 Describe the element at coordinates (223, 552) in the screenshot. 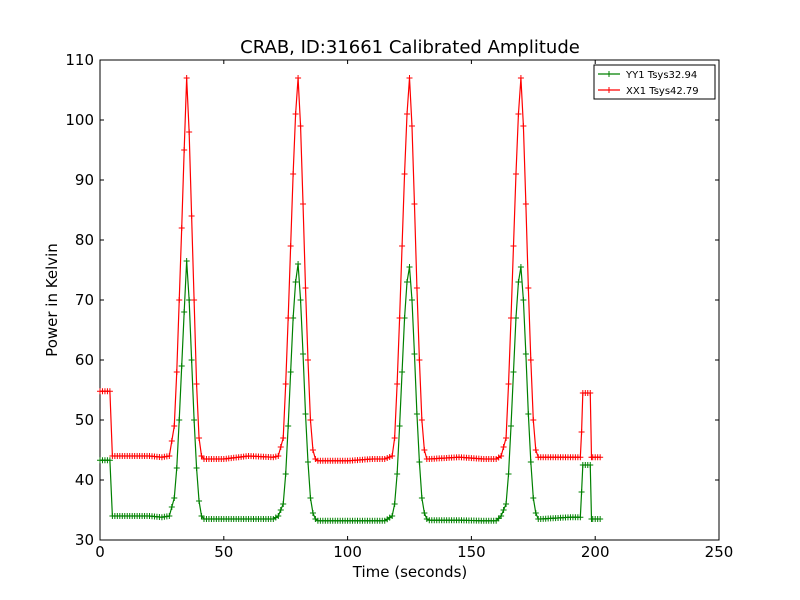

I see `x-tick-label: 50` at that location.